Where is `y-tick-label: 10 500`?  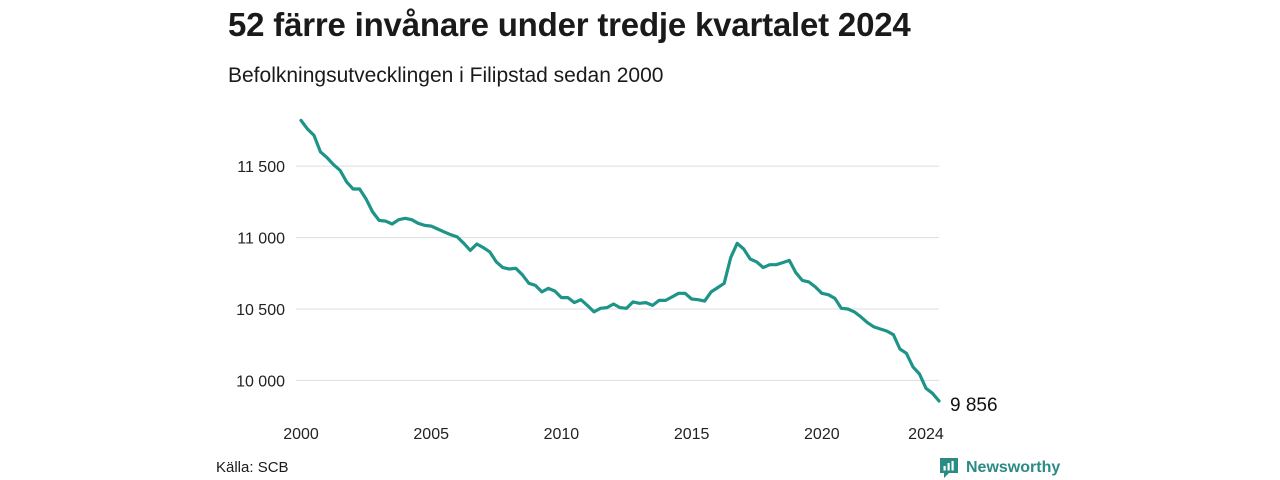 y-tick-label: 10 500 is located at coordinates (260, 310).